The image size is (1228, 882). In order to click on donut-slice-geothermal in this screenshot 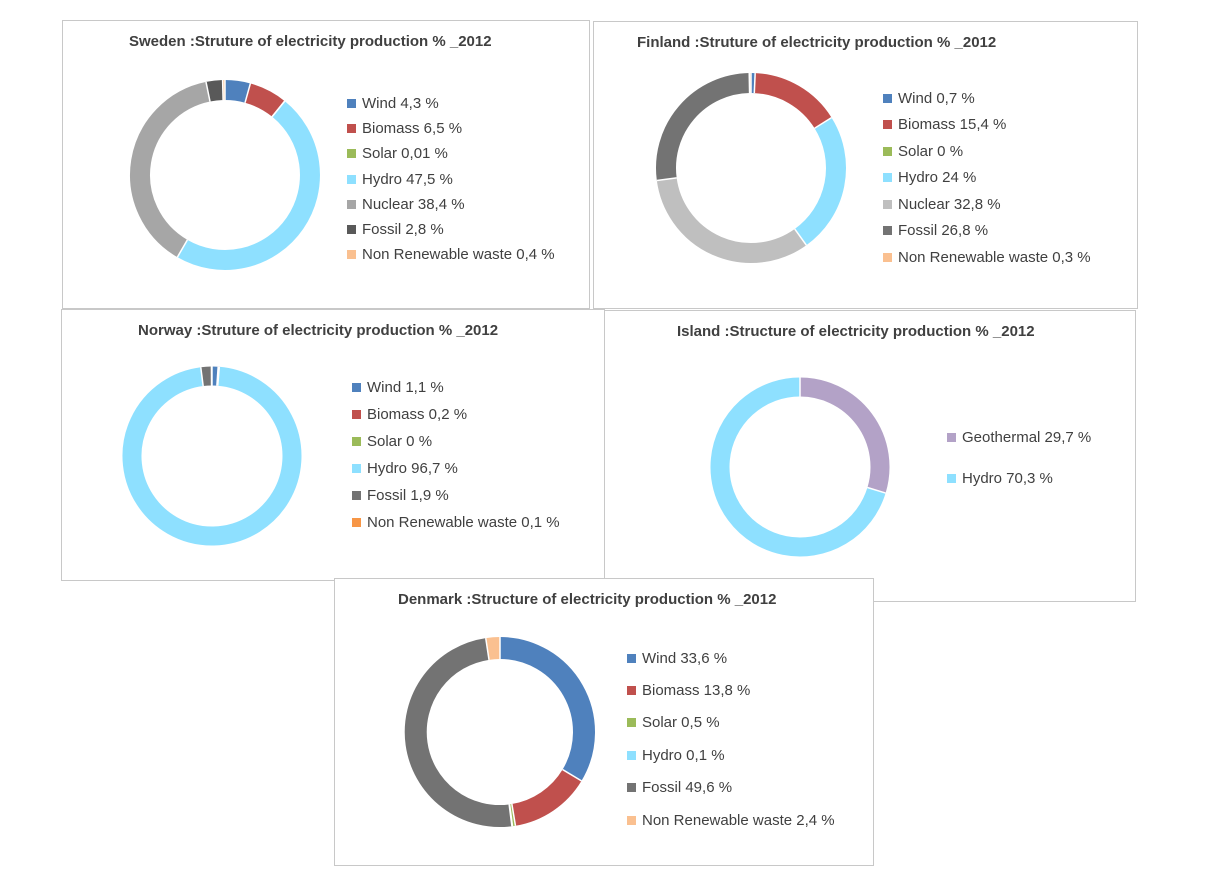, I will do `click(844, 435)`.